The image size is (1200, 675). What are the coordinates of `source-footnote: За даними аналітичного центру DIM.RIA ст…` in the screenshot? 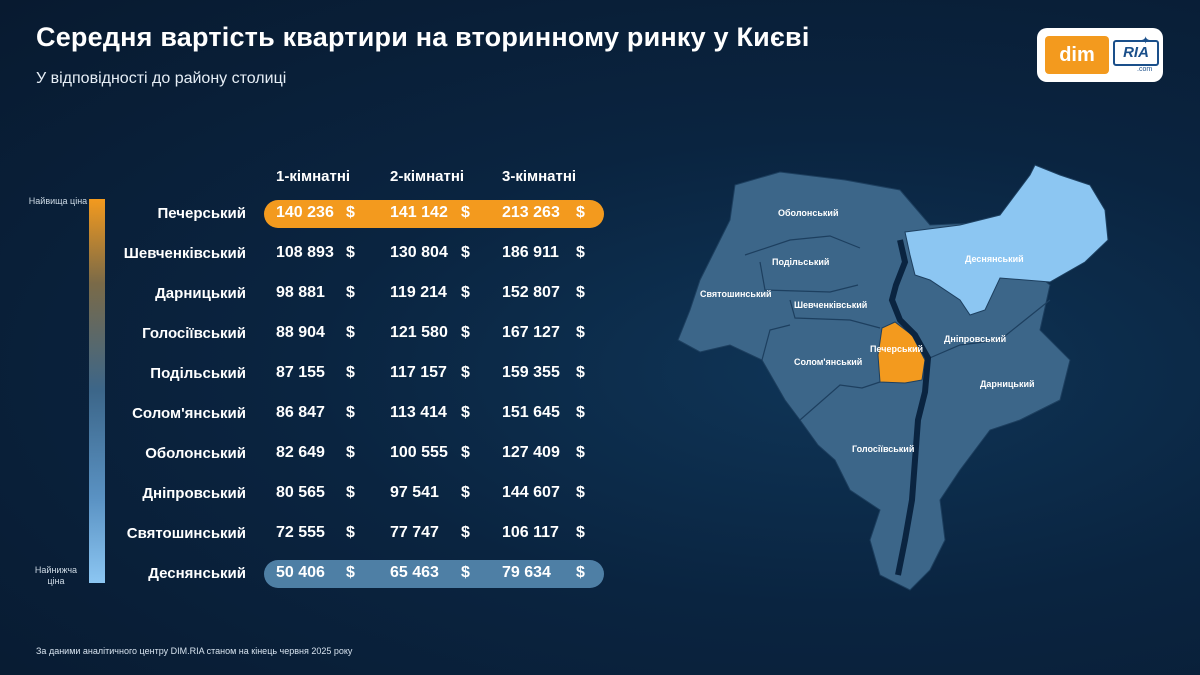 It's located at (194, 651).